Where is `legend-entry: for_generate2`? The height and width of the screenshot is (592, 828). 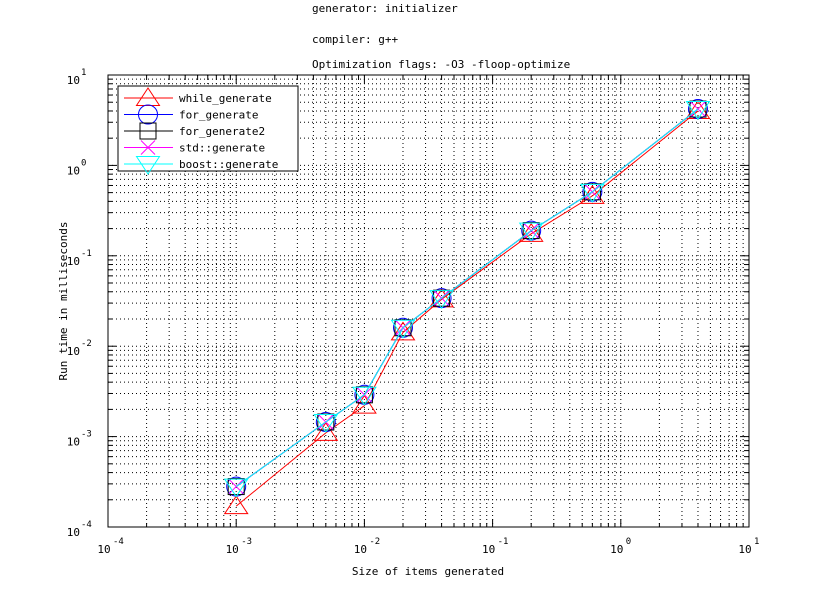
legend-entry: for_generate2 is located at coordinates (194, 131).